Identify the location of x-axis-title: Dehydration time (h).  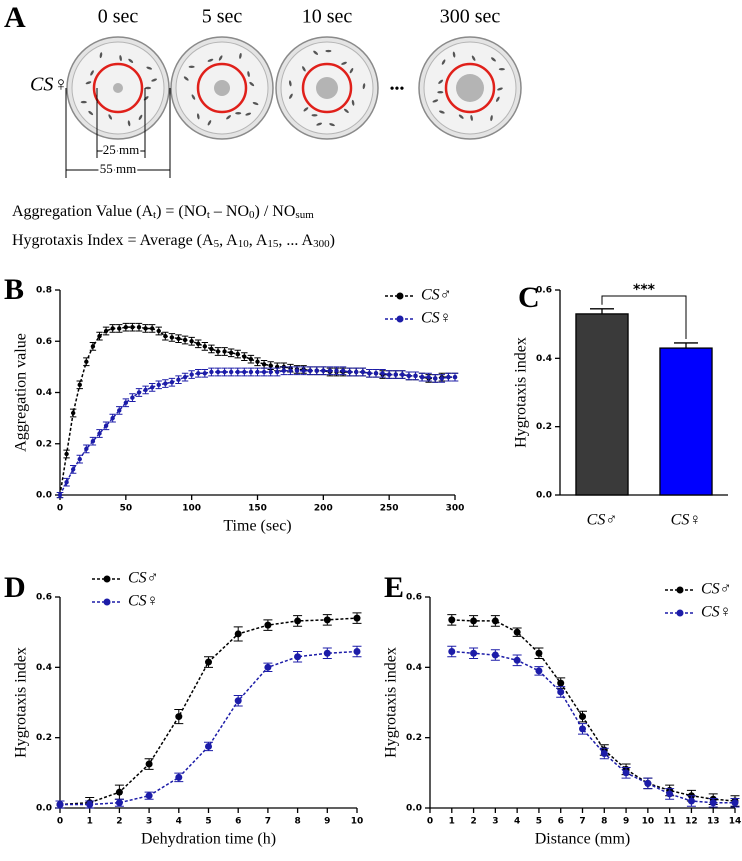
(208, 839).